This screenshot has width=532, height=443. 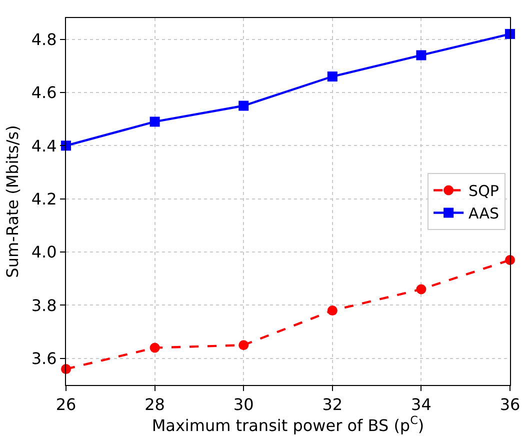 I want to click on legend-label: AAS, so click(x=484, y=213).